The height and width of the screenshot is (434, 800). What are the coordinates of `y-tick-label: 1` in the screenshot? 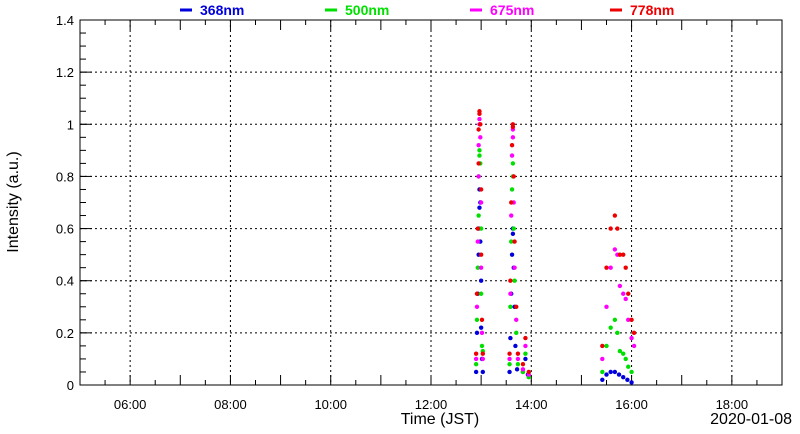 It's located at (70, 124).